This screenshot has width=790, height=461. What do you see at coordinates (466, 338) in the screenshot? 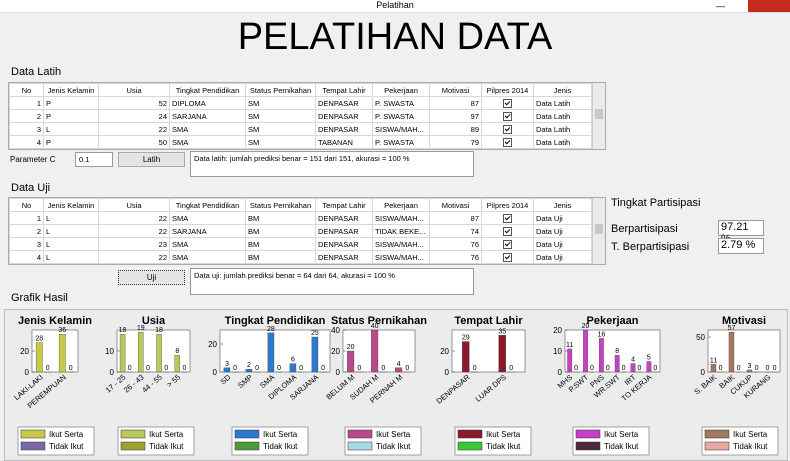
I see `value-label: 29` at bounding box center [466, 338].